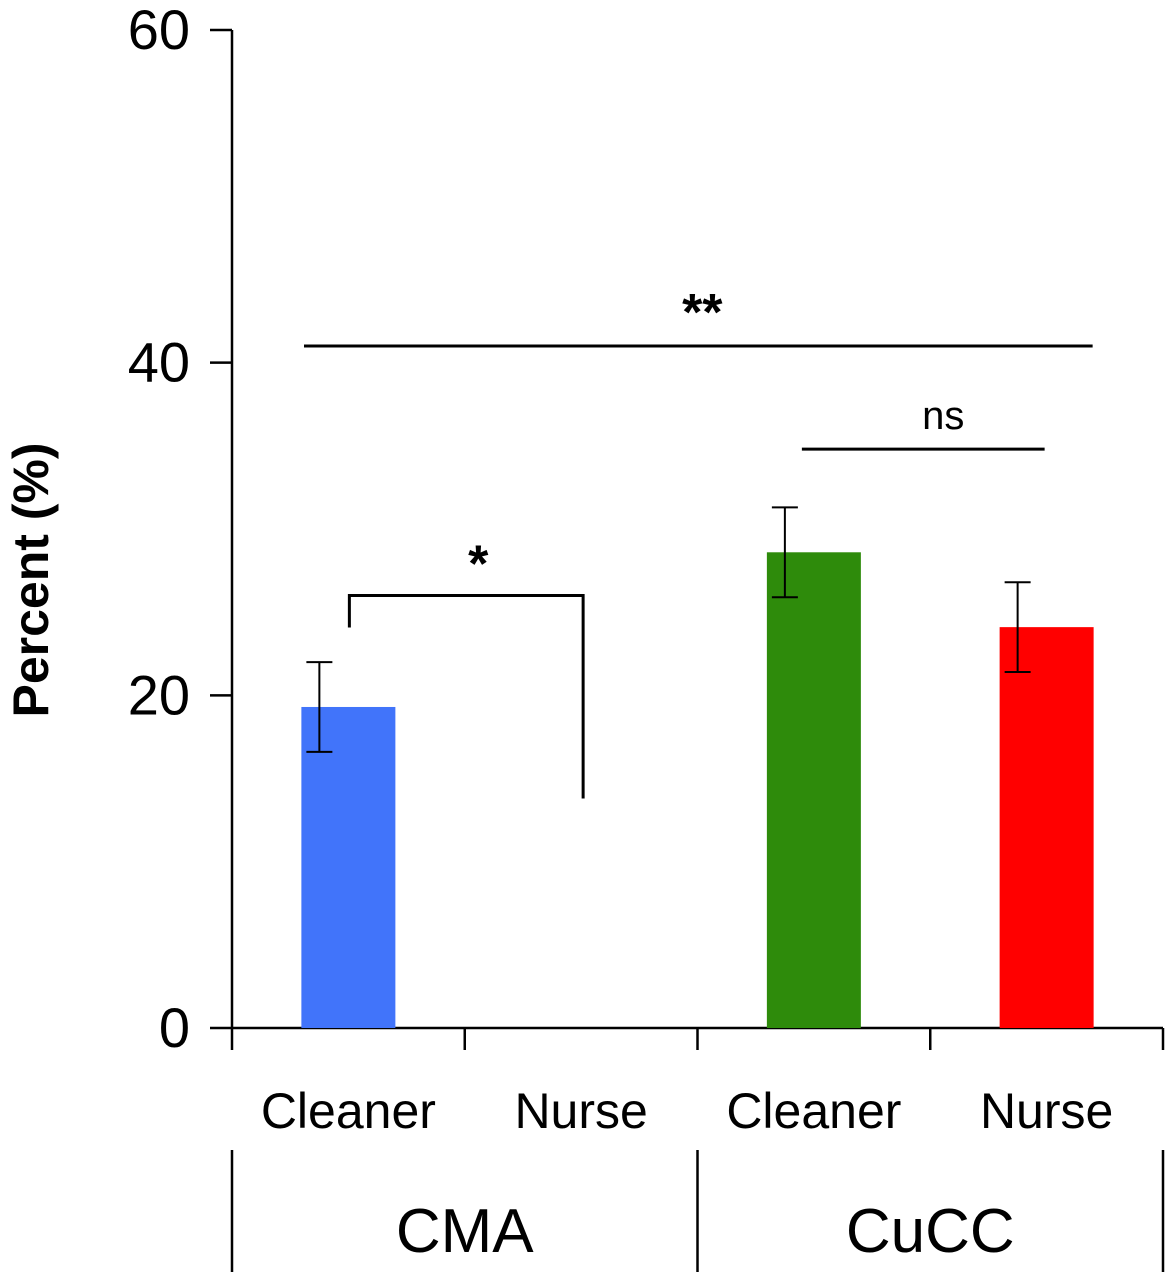 This screenshot has width=1176, height=1280. What do you see at coordinates (465, 1231) in the screenshot?
I see `group-label: CMA` at bounding box center [465, 1231].